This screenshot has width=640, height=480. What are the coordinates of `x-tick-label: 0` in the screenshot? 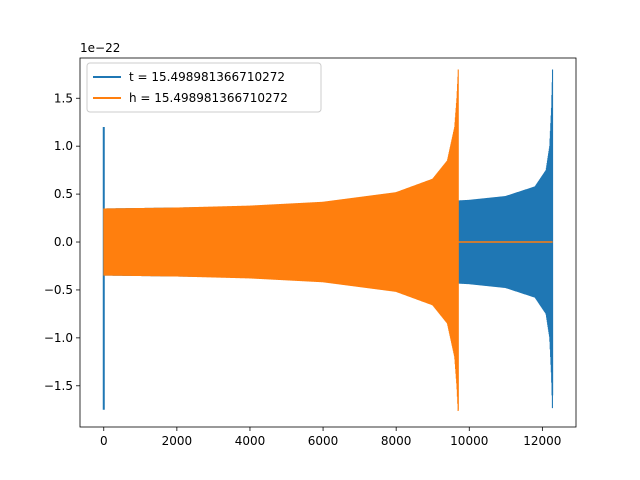 It's located at (104, 441).